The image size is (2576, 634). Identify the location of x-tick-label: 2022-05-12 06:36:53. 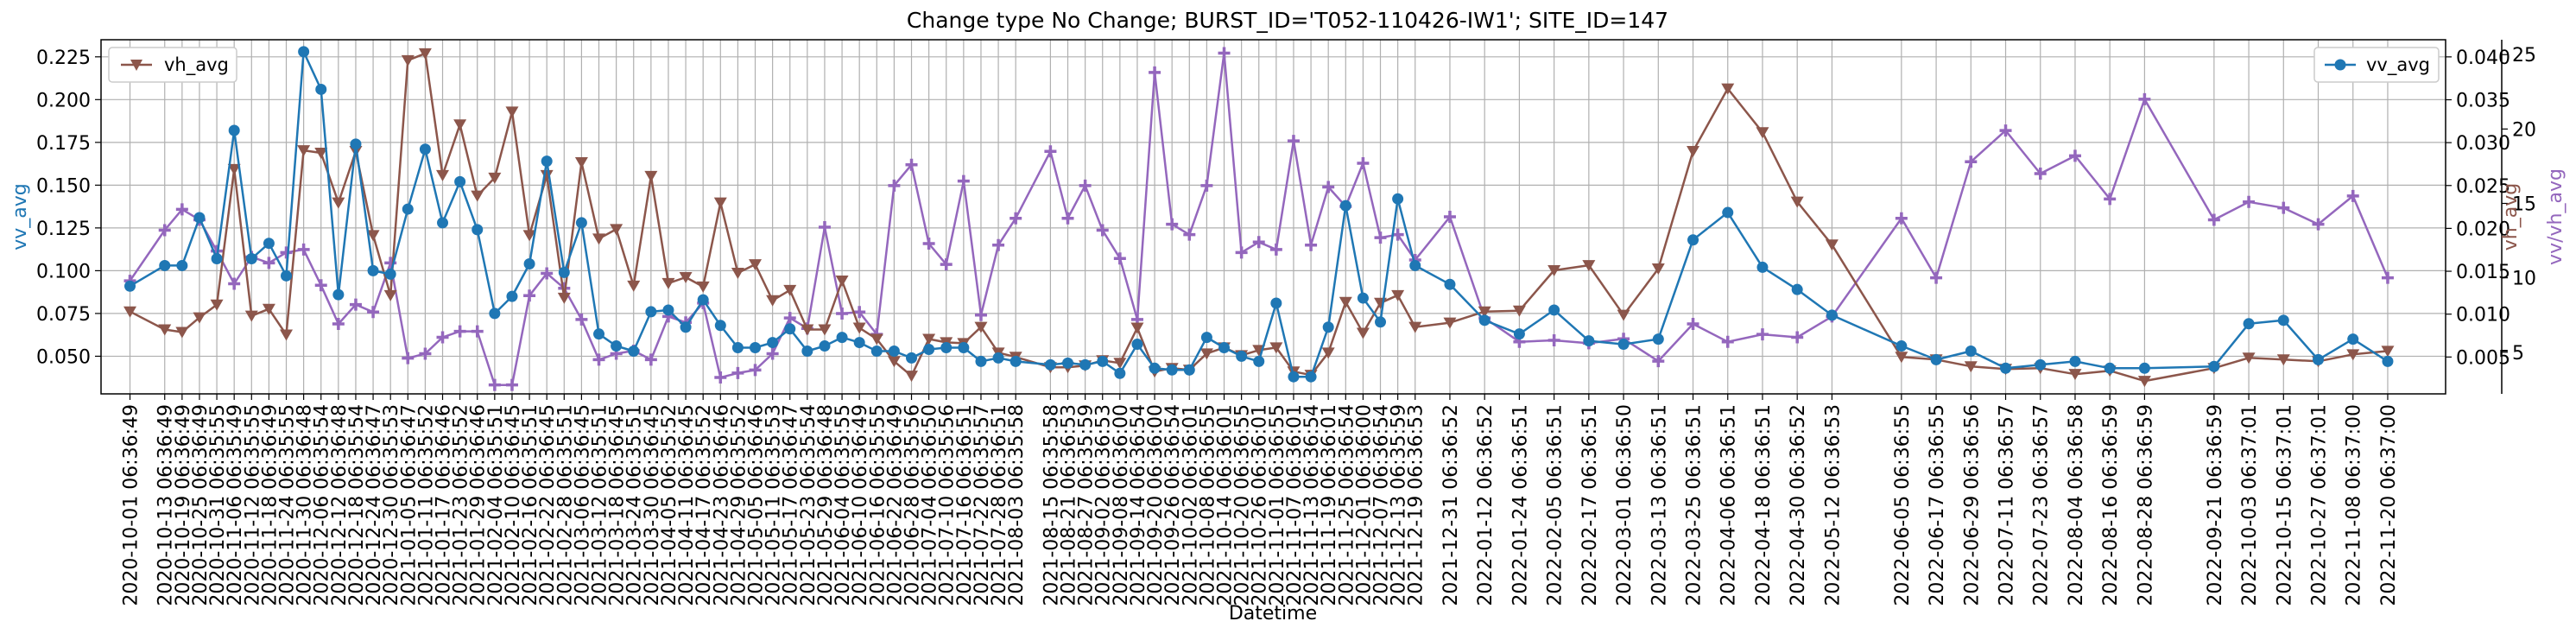
(1833, 505).